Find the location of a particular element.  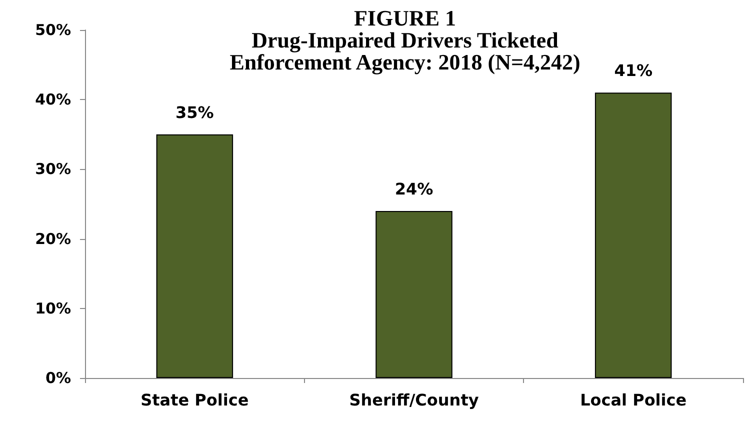

chart-title: FIGURE 1 Drug-Impaired Drivers Ticketed Enforcement Agency: 2018 (N=4,242) is located at coordinates (405, 40).